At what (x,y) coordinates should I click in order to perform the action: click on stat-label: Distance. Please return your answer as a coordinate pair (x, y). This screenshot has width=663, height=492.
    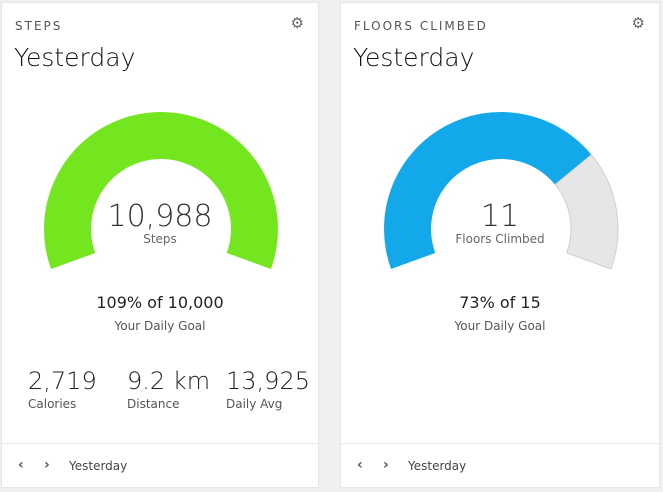
    Looking at the image, I should click on (153, 404).